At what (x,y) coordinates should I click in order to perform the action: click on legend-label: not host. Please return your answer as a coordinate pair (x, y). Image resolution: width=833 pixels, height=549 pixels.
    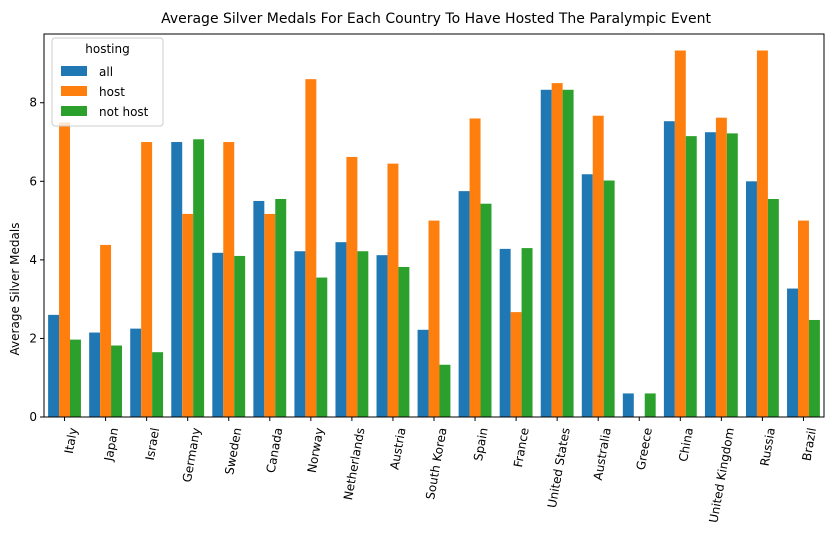
    Looking at the image, I should click on (124, 112).